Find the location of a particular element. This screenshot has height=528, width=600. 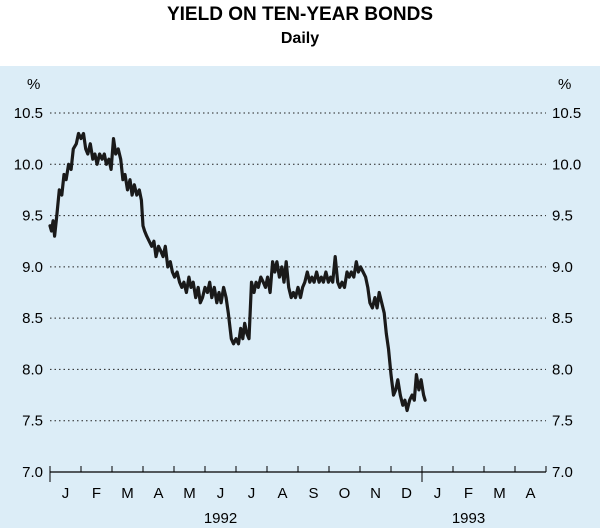

y-tick-label-right: 8.0 is located at coordinates (562, 369).